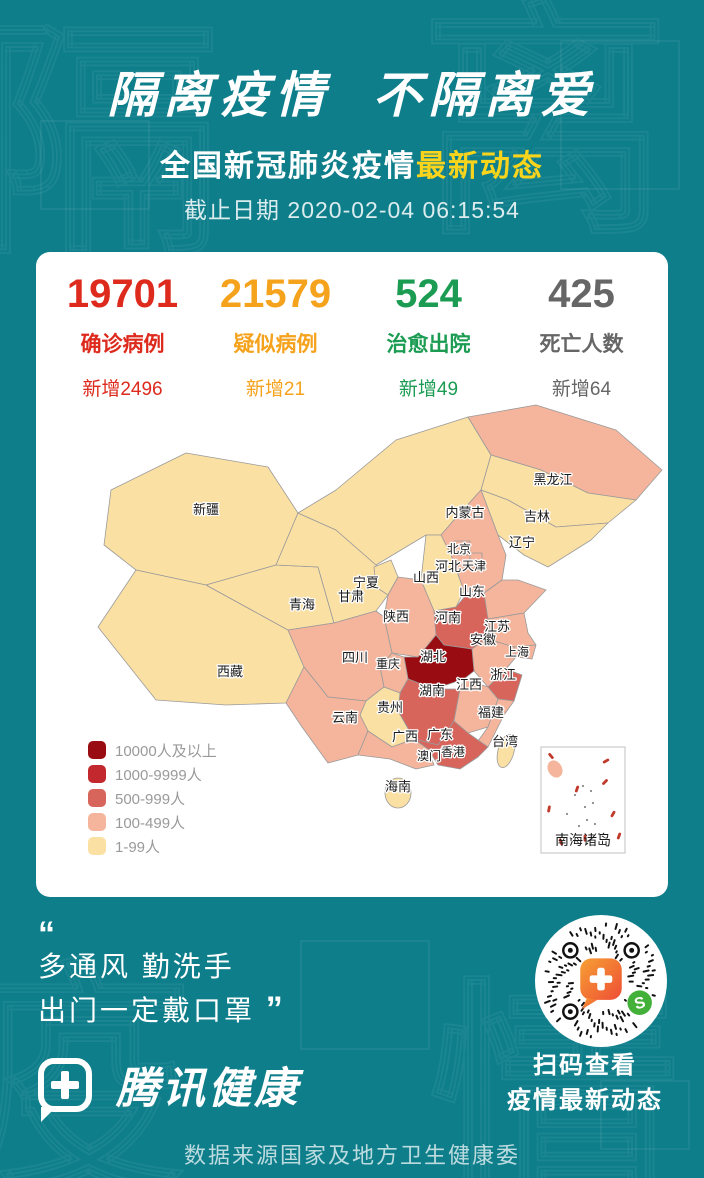  I want to click on data-source: 数据来源国家及地方卫生健康委, so click(351, 1155).